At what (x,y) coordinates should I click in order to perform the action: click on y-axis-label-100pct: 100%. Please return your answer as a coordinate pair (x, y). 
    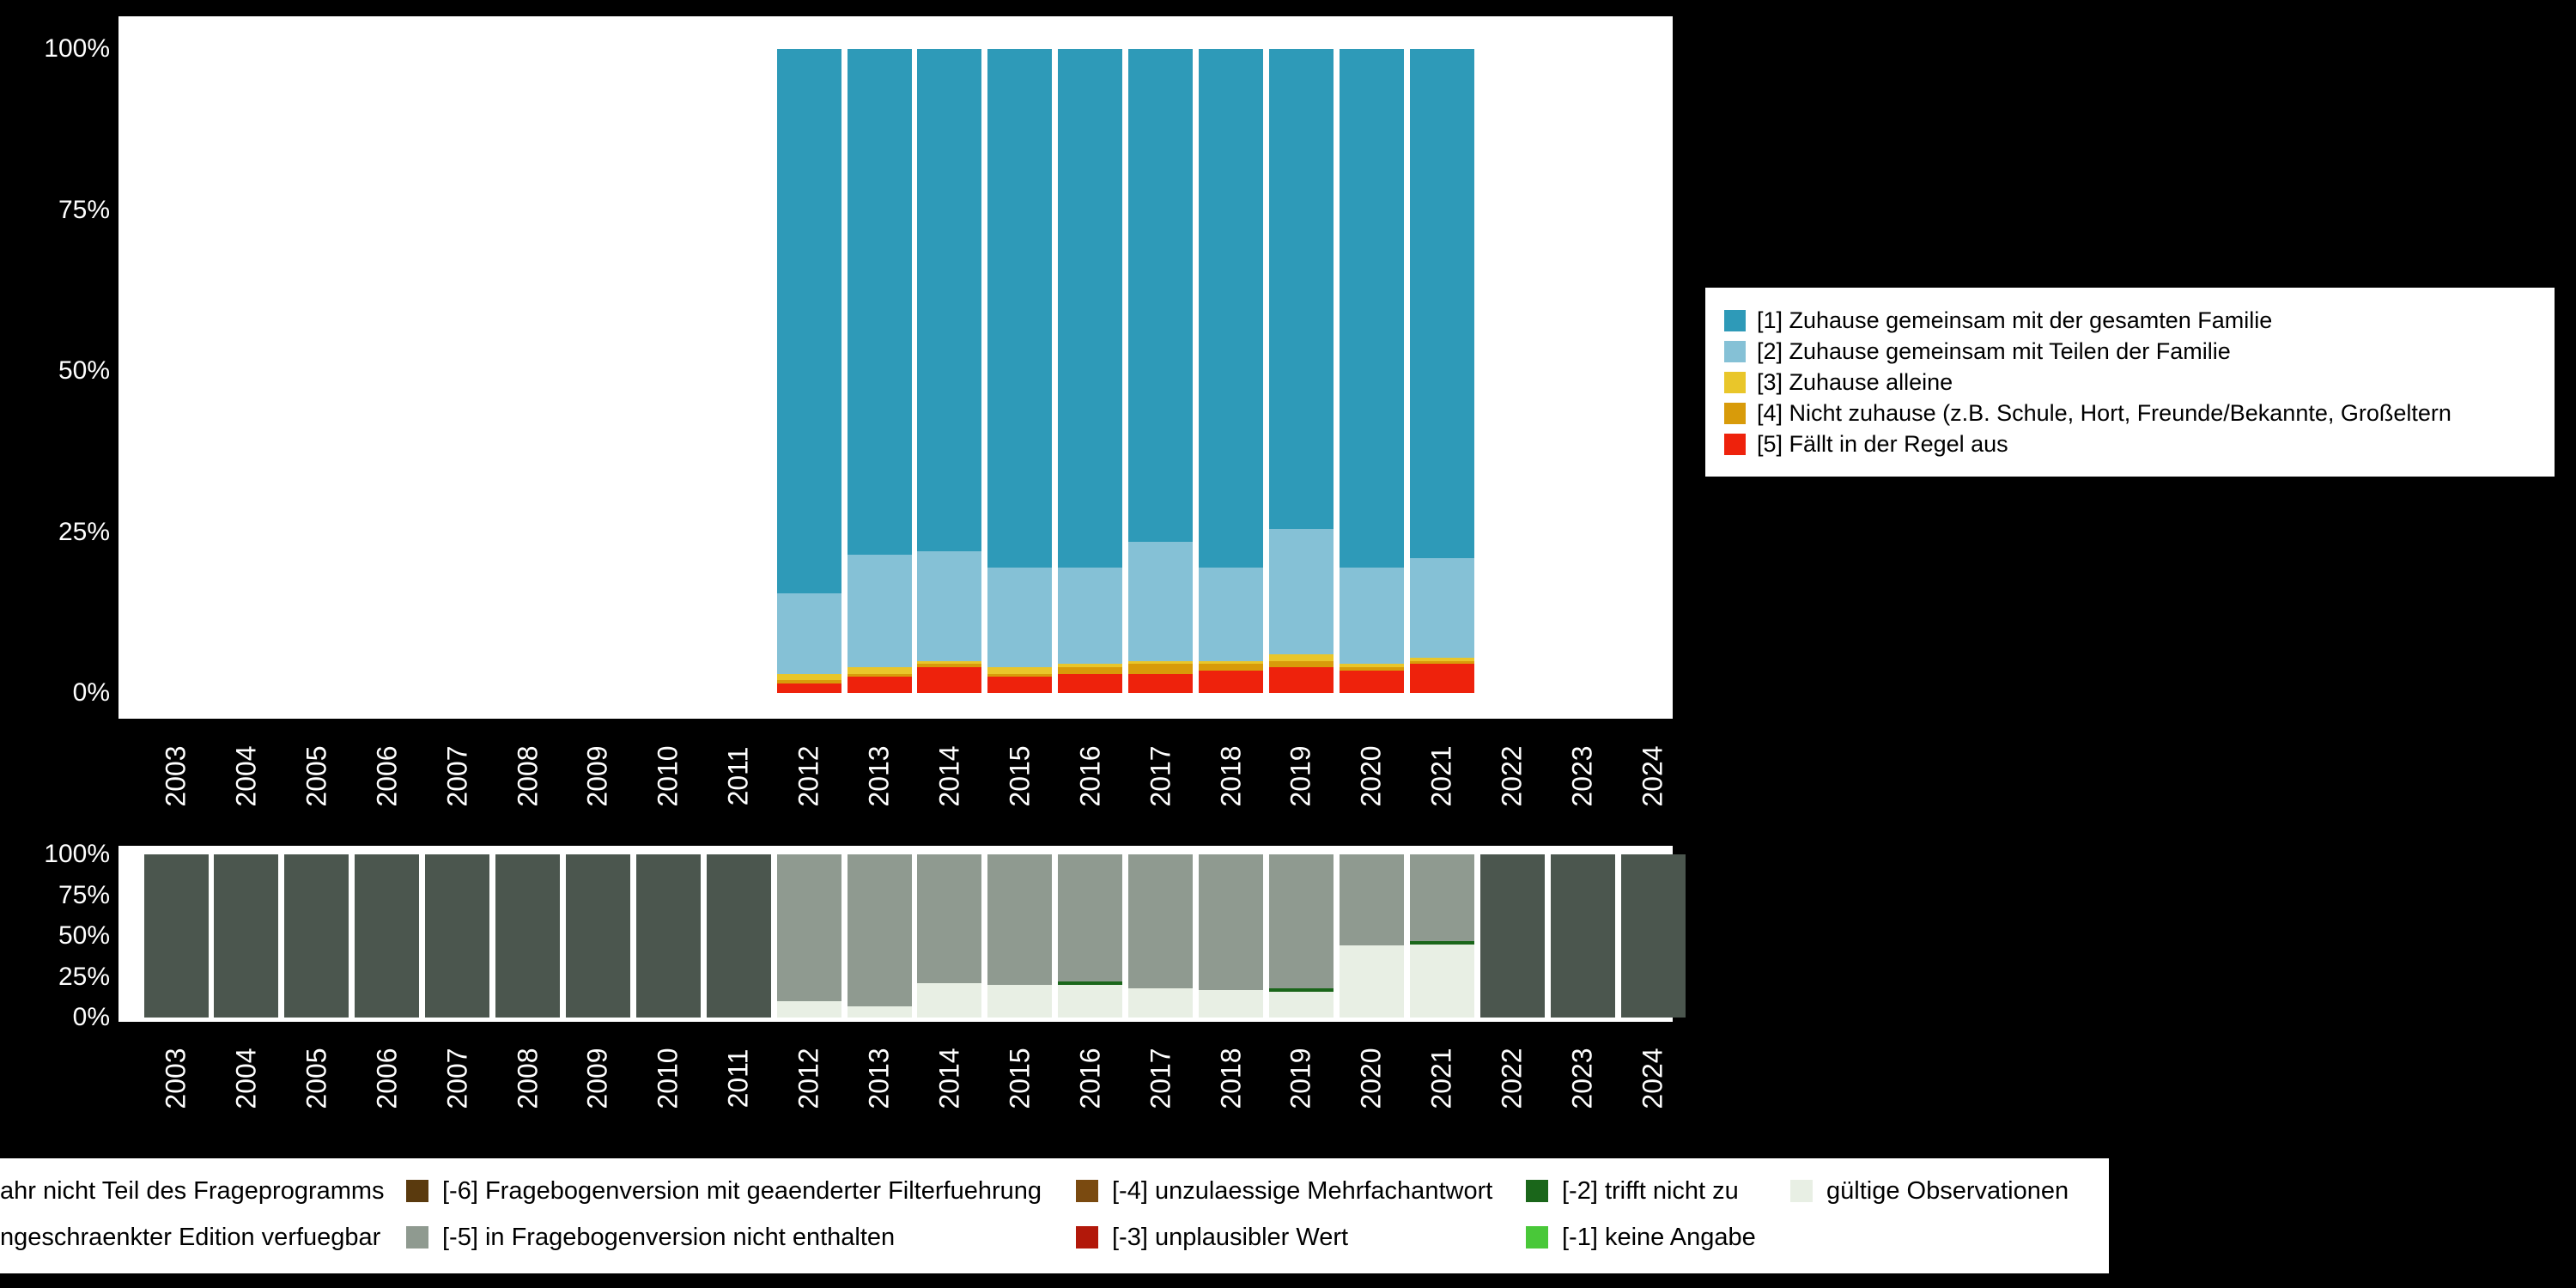
    Looking at the image, I should click on (77, 854).